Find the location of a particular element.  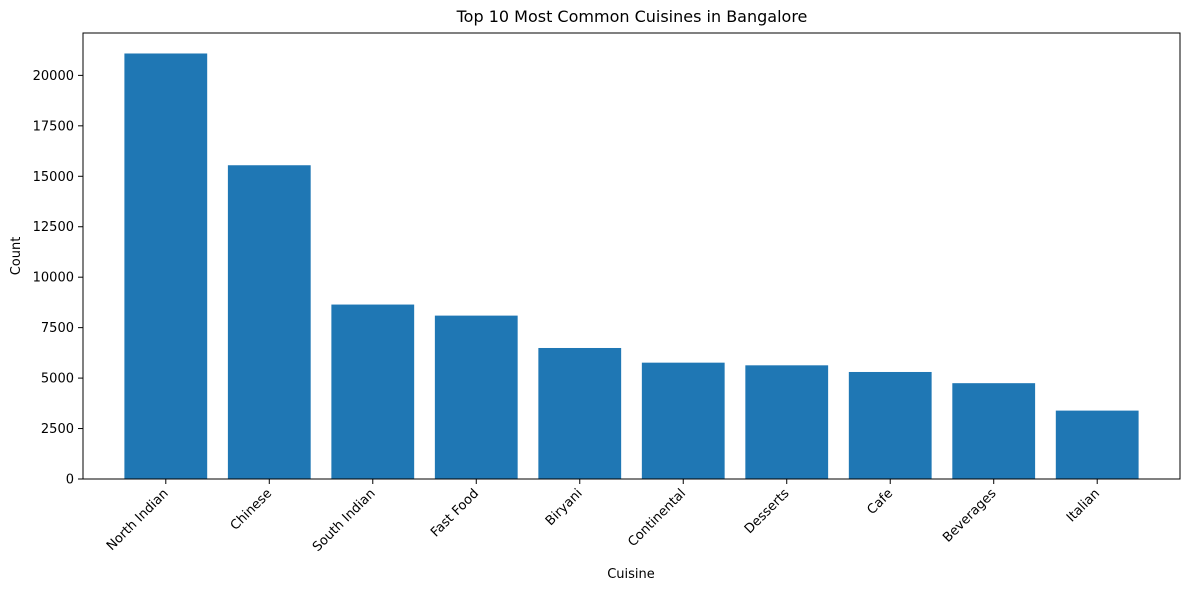

bar-cafe is located at coordinates (890, 425).